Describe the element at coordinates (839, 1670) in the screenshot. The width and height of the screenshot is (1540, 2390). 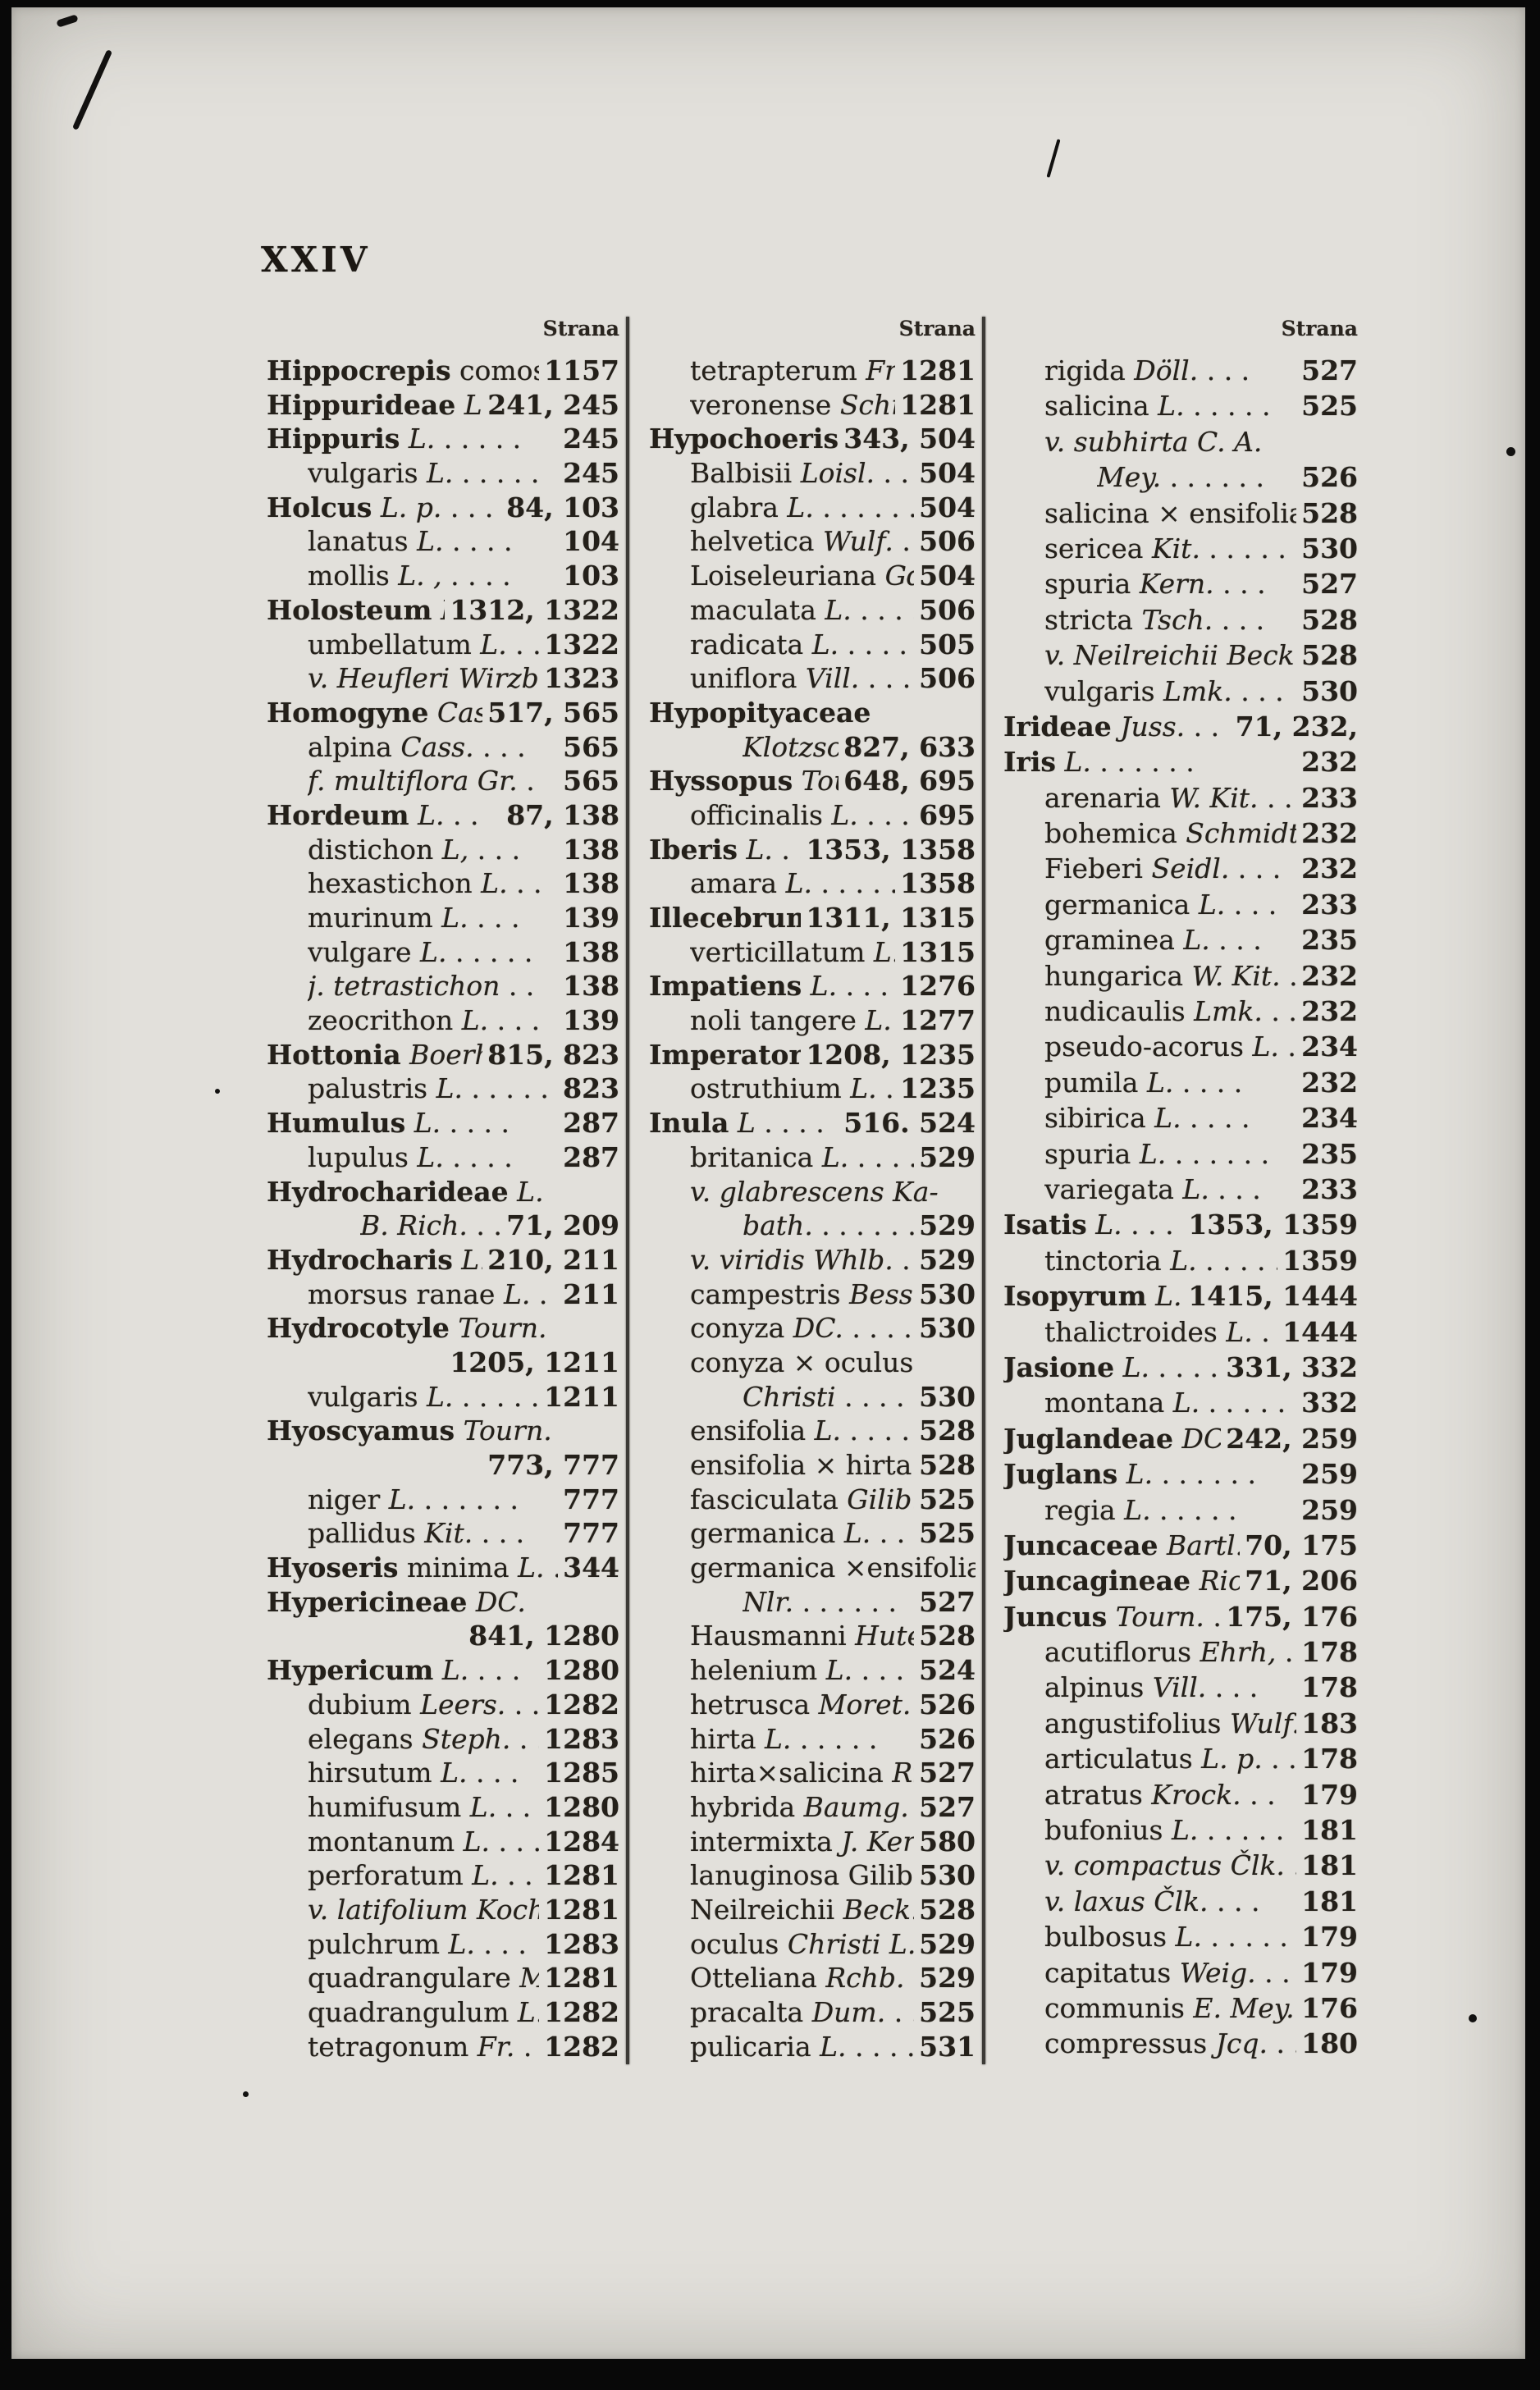
I see `author-abbrev: L.` at that location.